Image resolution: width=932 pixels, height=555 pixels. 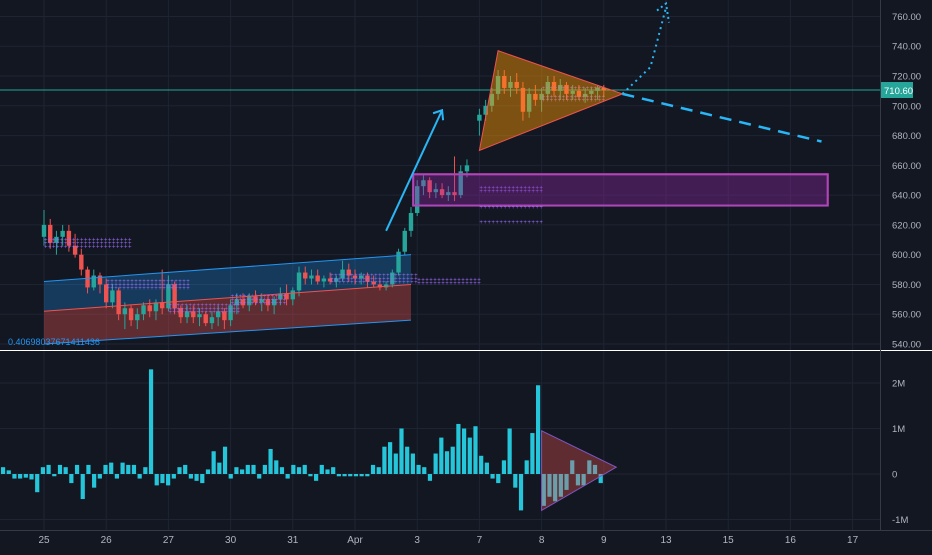 What do you see at coordinates (227, 268) in the screenshot?
I see `channel-top-line` at bounding box center [227, 268].